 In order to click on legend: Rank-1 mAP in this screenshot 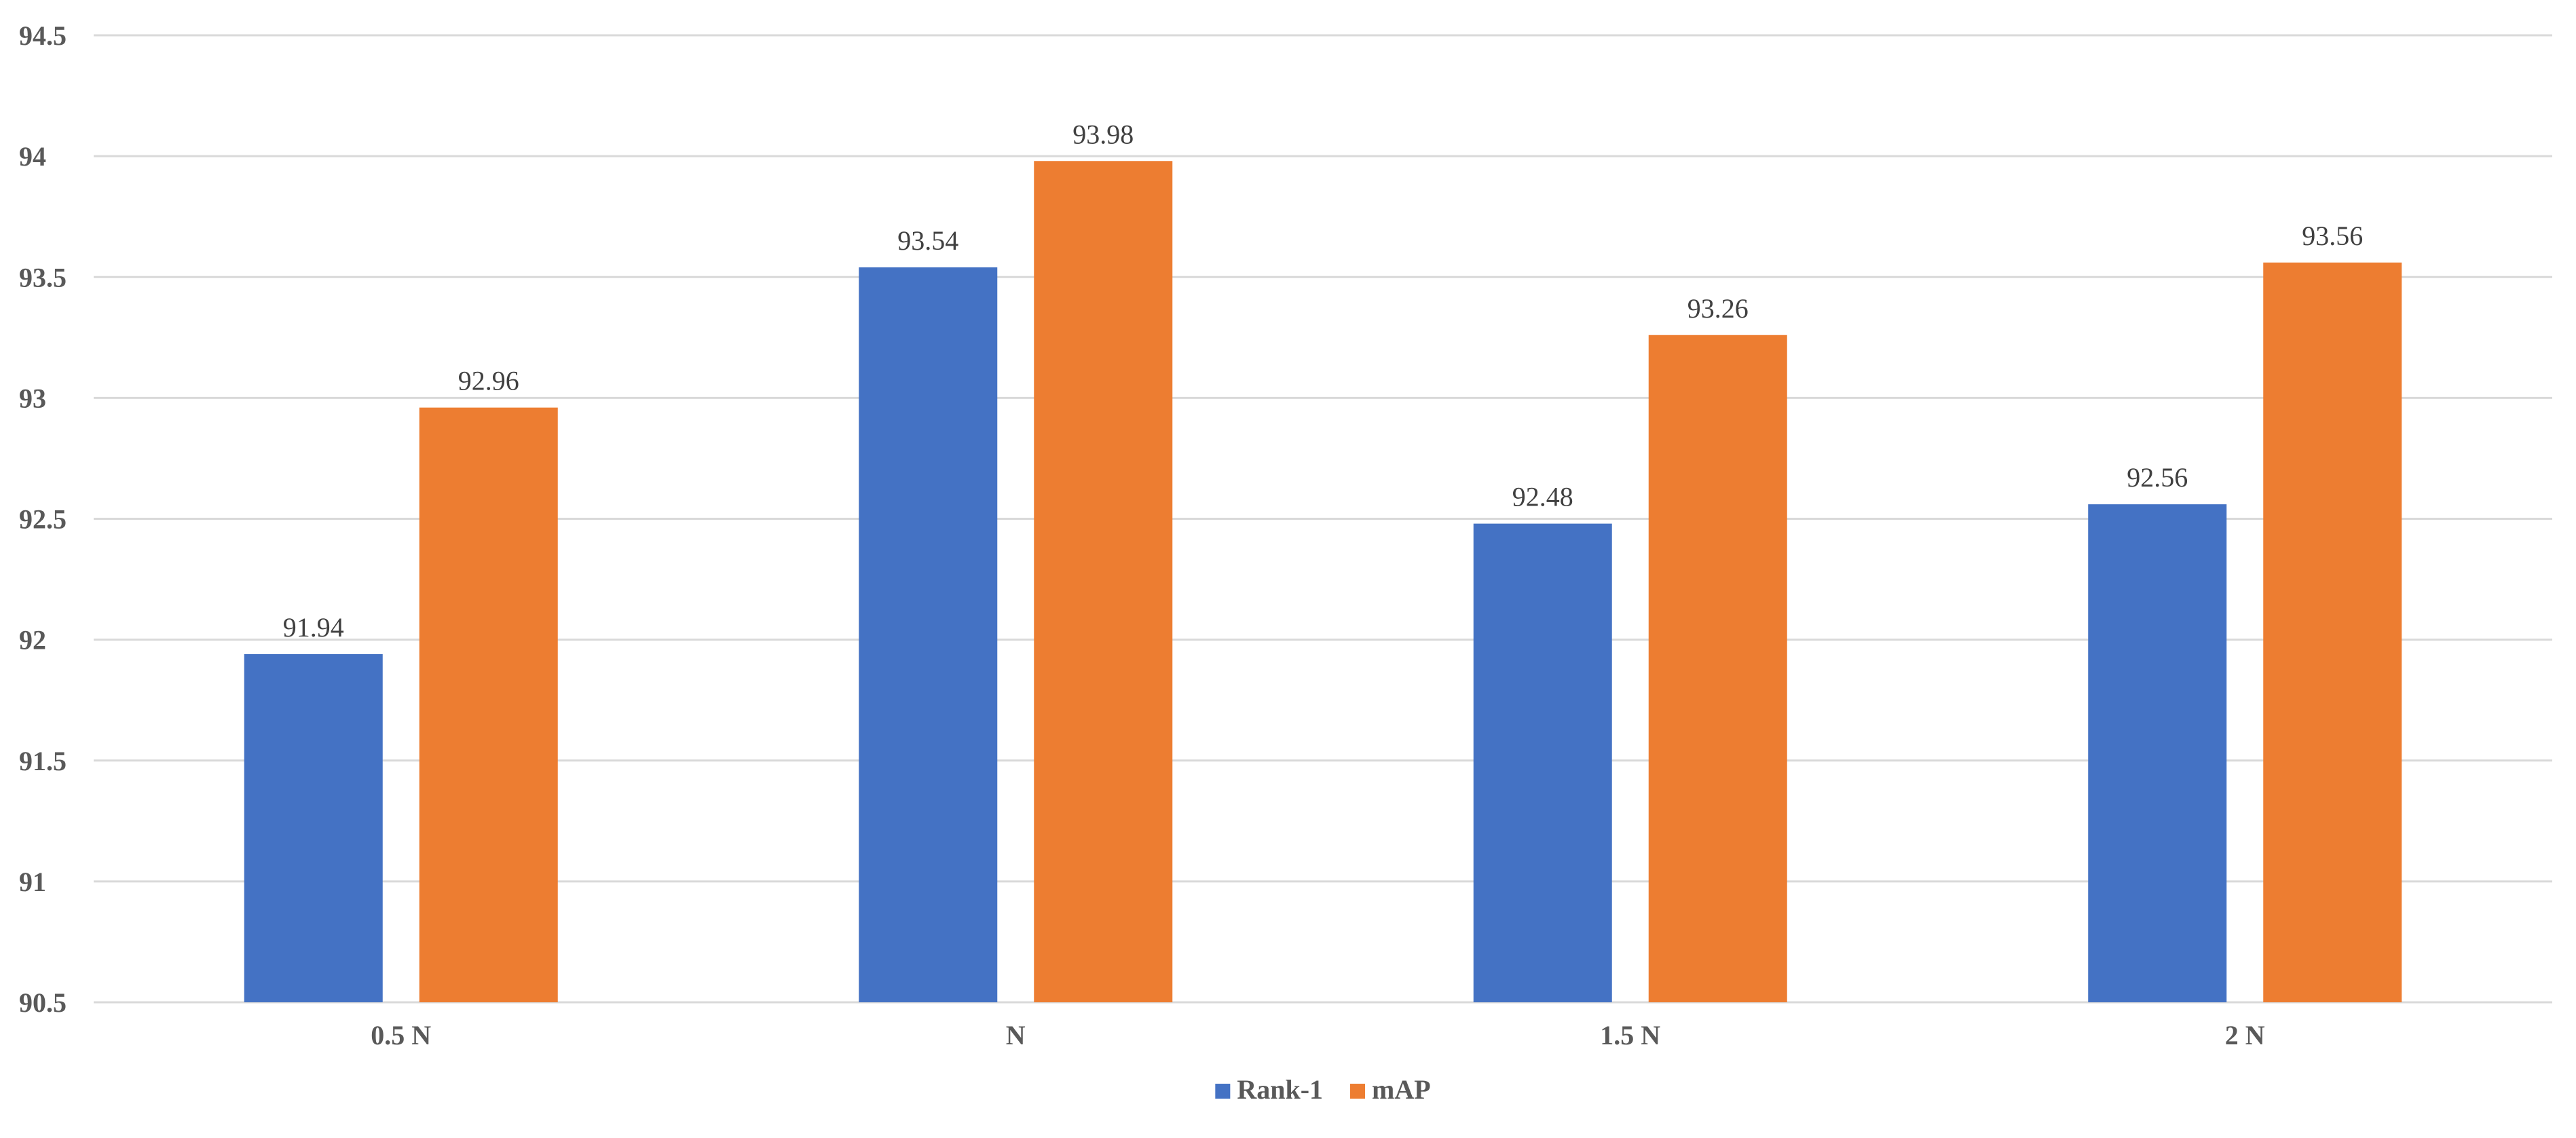, I will do `click(1323, 1089)`.